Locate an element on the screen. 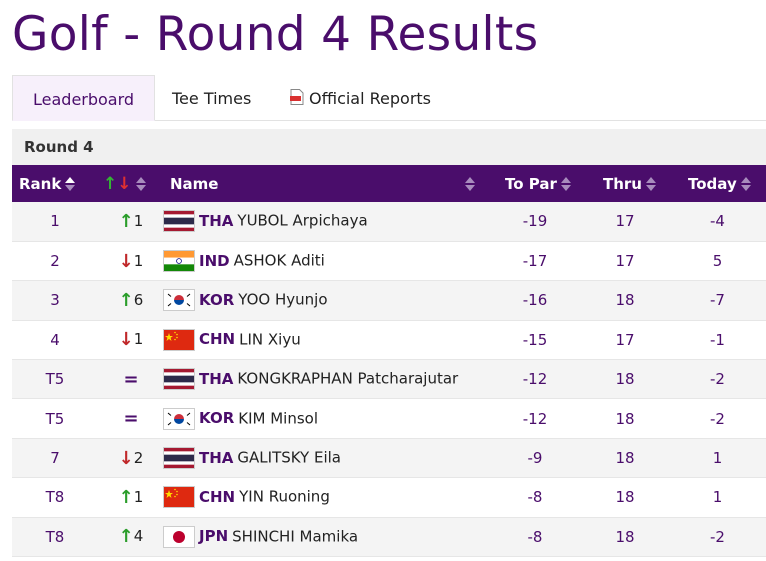 The width and height of the screenshot is (766, 561). player-name: YUBOL Arpichaya is located at coordinates (302, 220).